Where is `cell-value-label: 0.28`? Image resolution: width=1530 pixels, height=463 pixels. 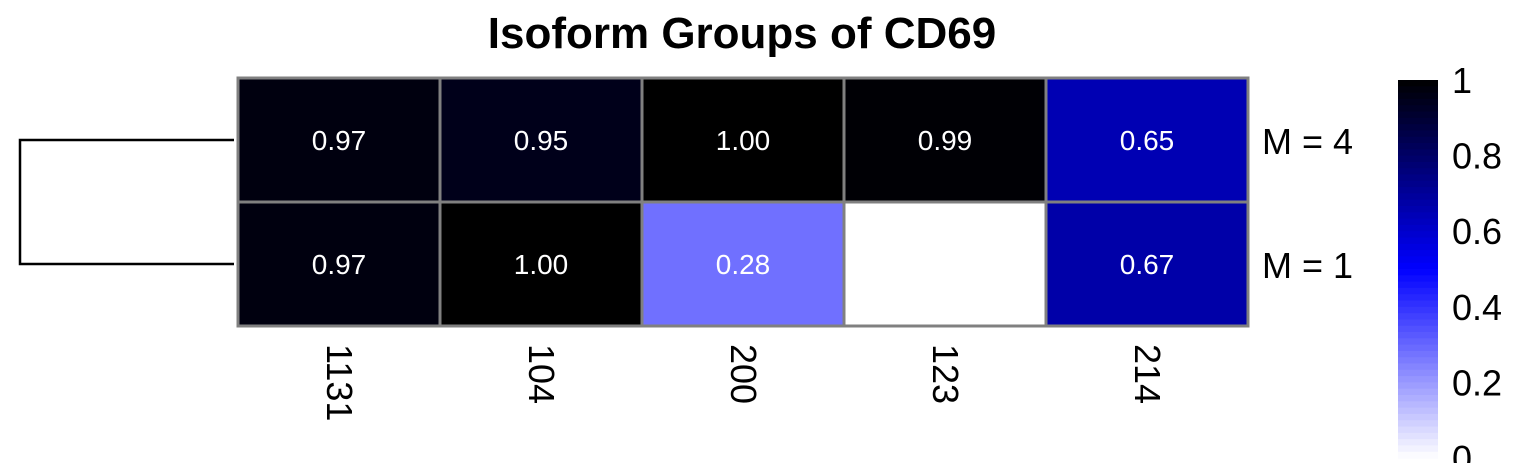 cell-value-label: 0.28 is located at coordinates (743, 264).